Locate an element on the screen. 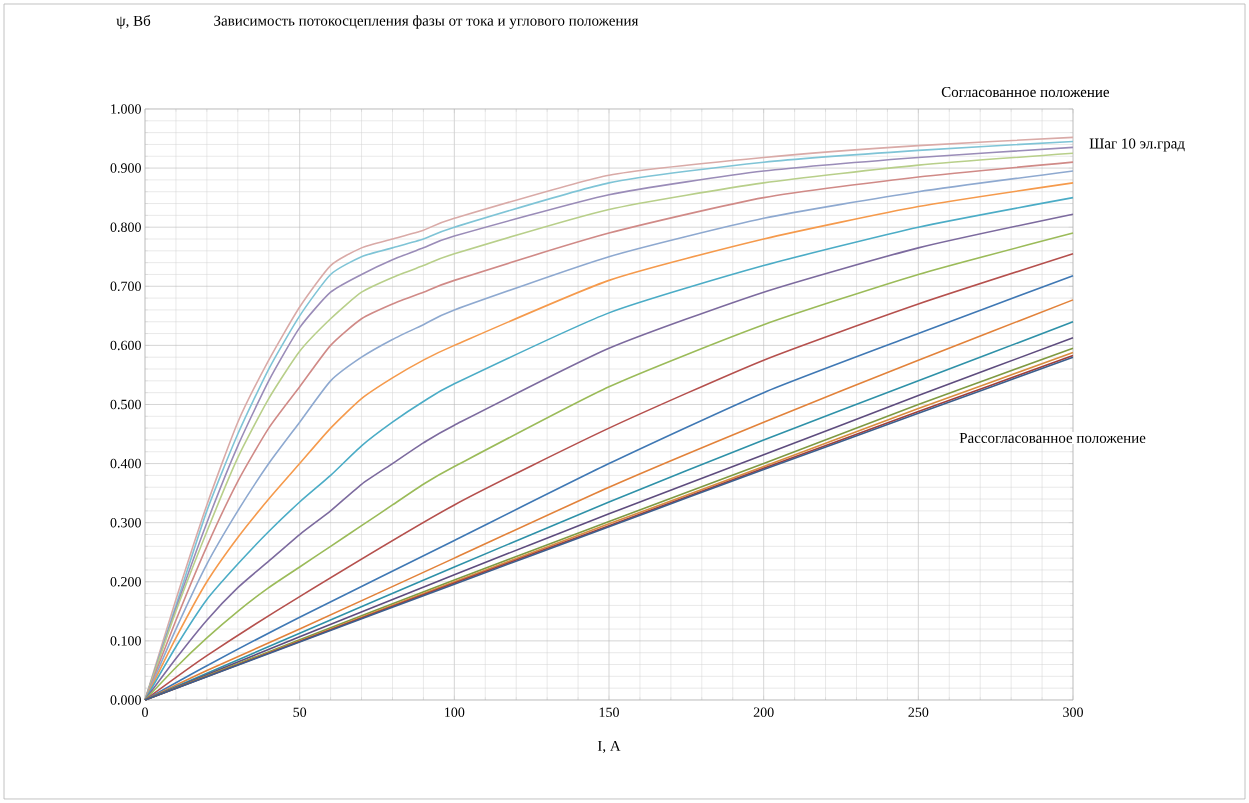  x-tick-label: 250 is located at coordinates (918, 712).